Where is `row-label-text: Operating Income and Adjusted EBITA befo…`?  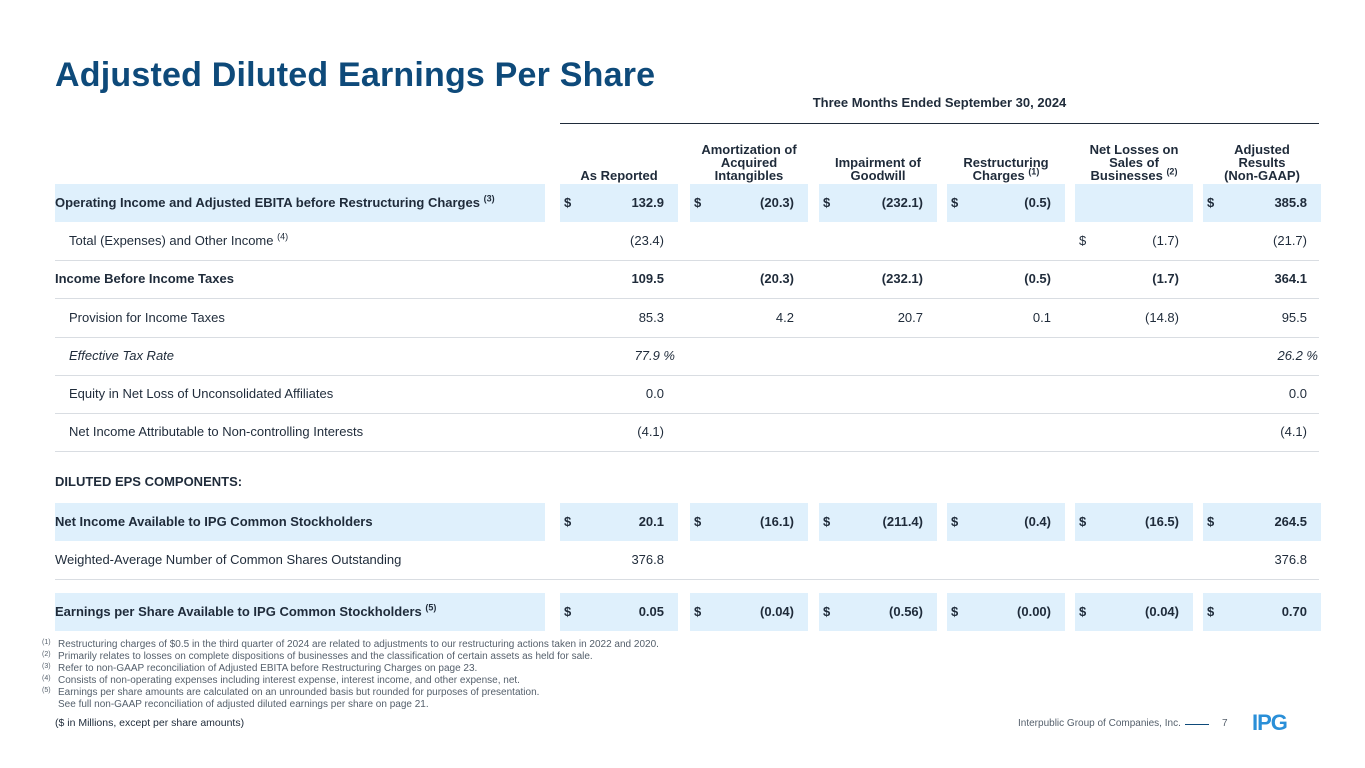
row-label-text: Operating Income and Adjusted EBITA befo… is located at coordinates (267, 202).